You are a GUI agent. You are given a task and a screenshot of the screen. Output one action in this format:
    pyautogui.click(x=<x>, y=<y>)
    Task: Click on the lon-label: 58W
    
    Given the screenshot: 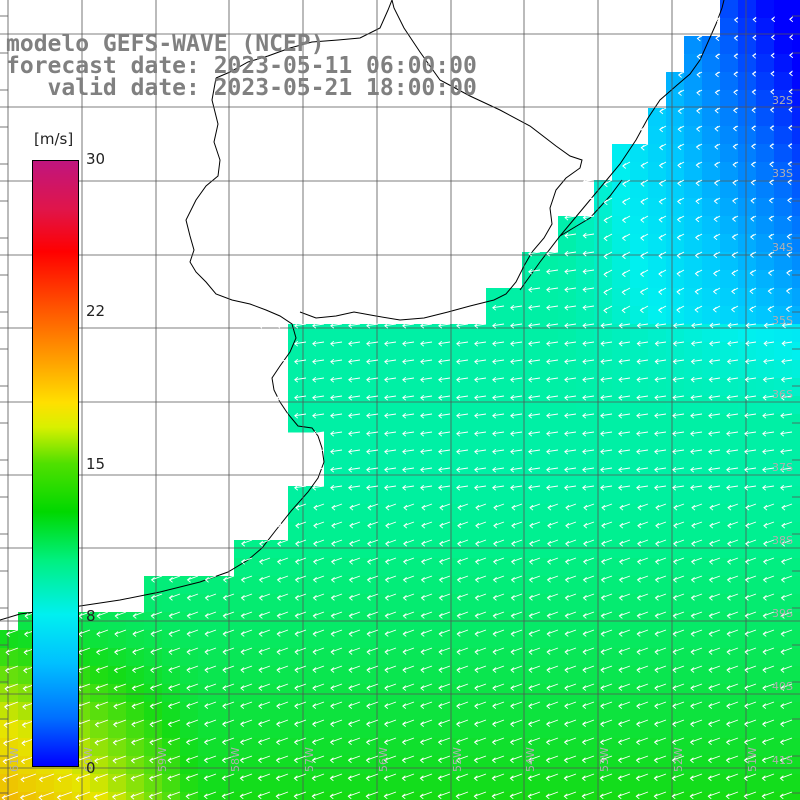 What is the action you would take?
    pyautogui.click(x=235, y=759)
    